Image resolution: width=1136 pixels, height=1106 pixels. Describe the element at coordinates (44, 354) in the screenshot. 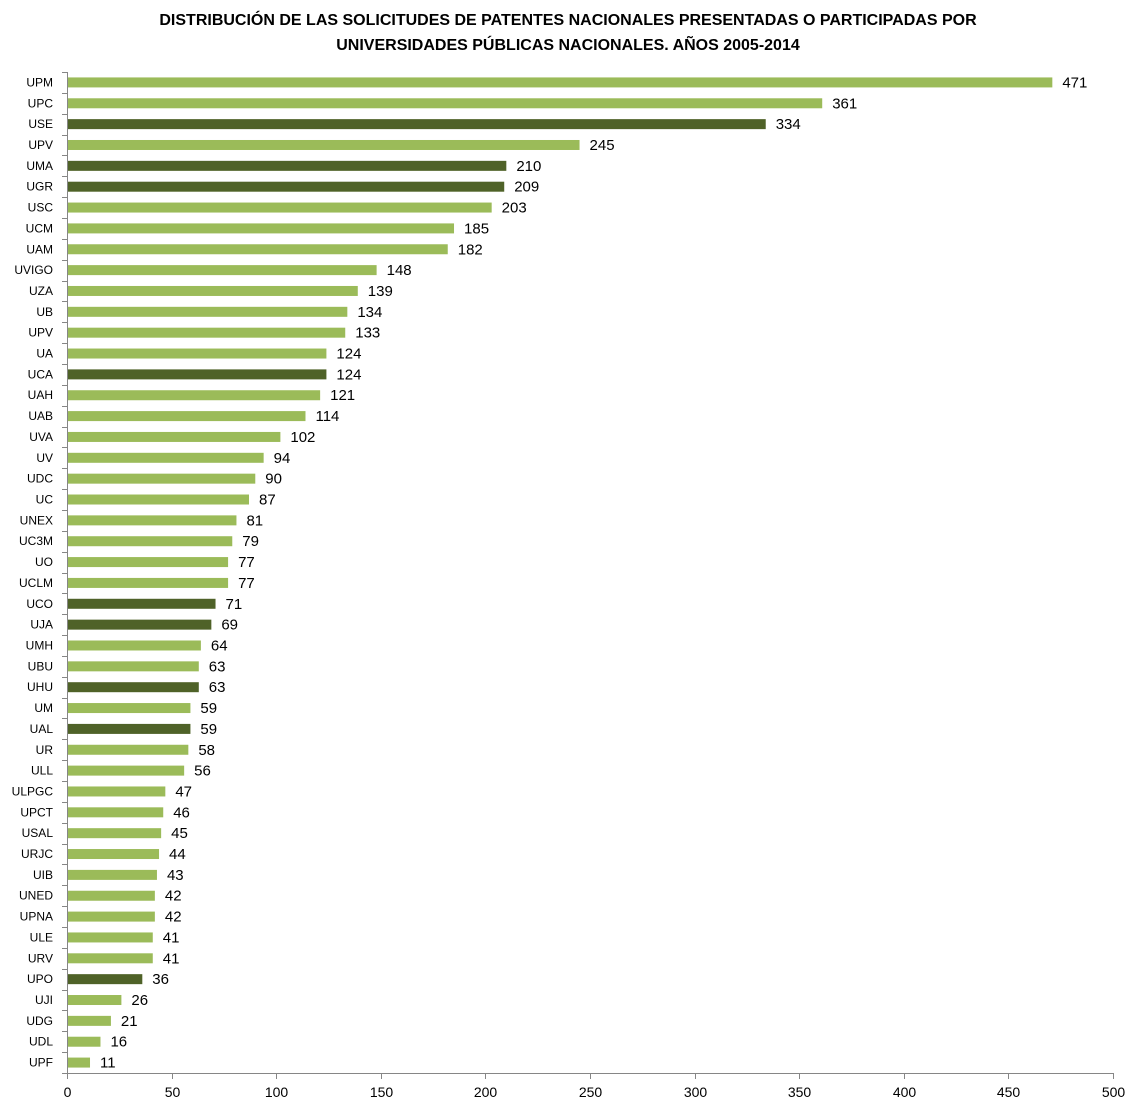

I see `category-label: UA` at that location.